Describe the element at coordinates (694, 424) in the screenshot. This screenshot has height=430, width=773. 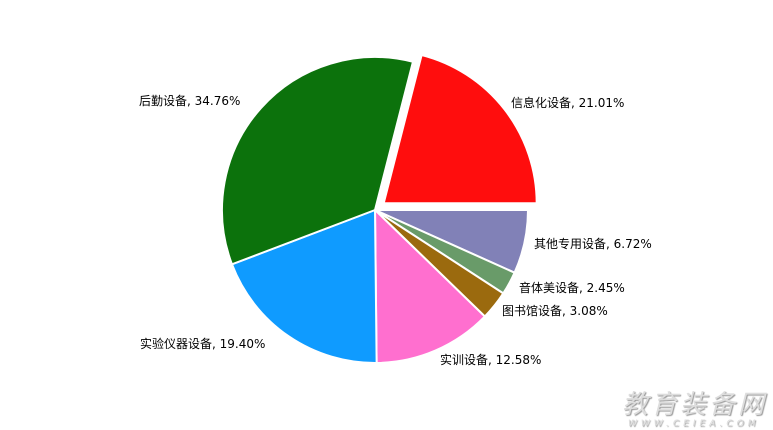
I see `watermark-url: WWW.CEIEA.COM` at that location.